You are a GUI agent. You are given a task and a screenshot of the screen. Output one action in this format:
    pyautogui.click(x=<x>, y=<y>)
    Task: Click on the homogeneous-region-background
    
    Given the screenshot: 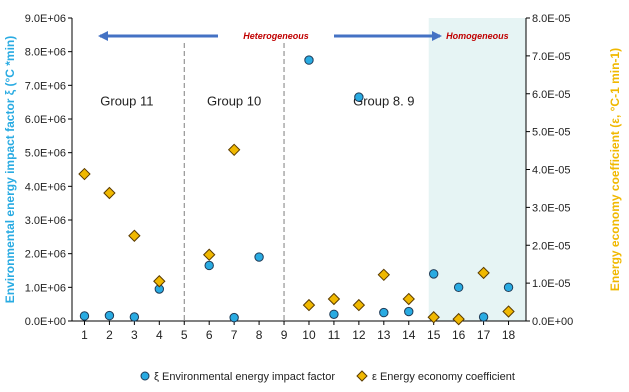 What is the action you would take?
    pyautogui.click(x=477, y=169)
    